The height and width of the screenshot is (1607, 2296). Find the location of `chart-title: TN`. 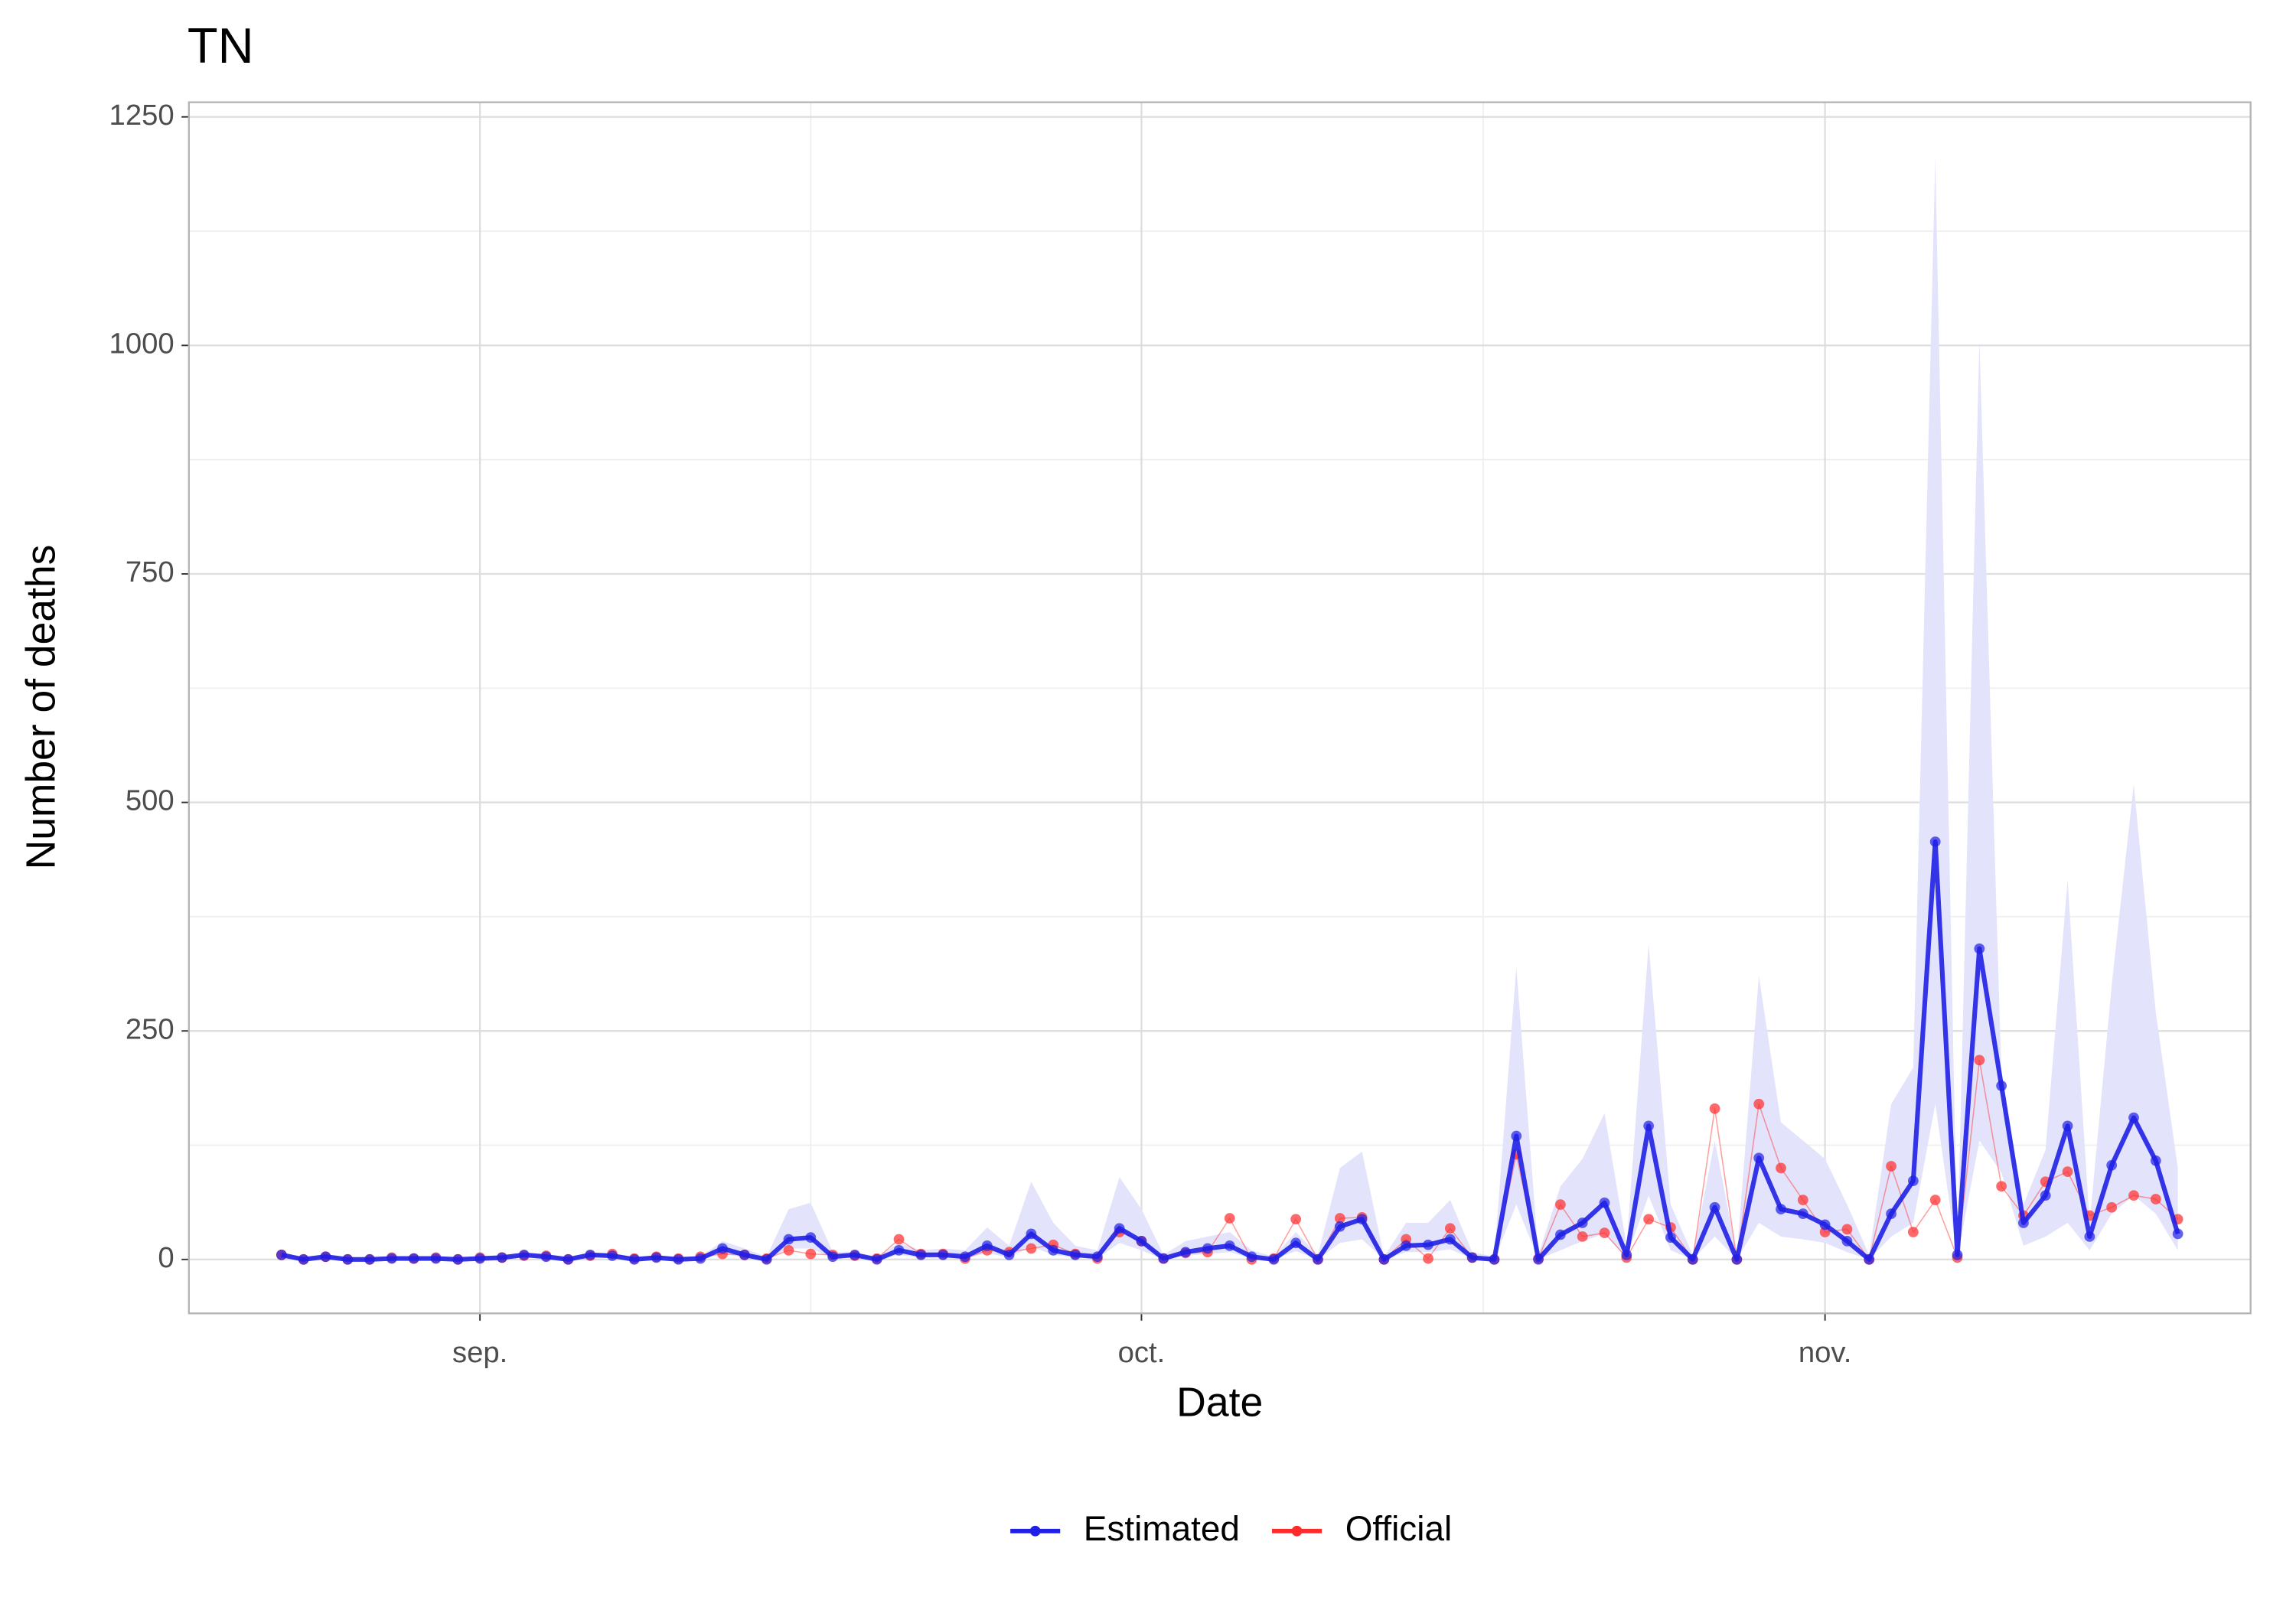

chart-title: TN is located at coordinates (221, 45).